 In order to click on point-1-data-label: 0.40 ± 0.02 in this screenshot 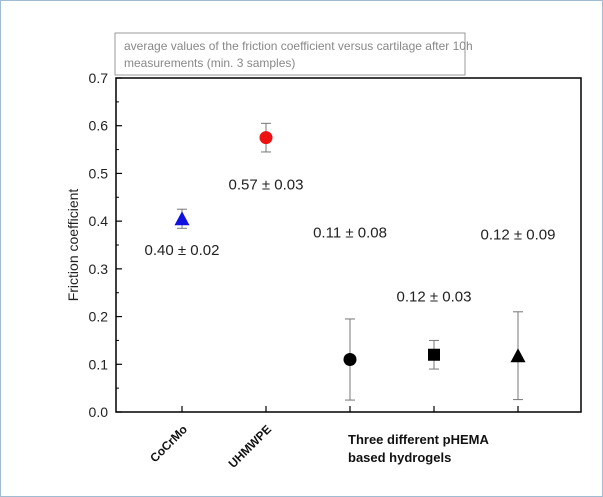, I will do `click(182, 250)`.